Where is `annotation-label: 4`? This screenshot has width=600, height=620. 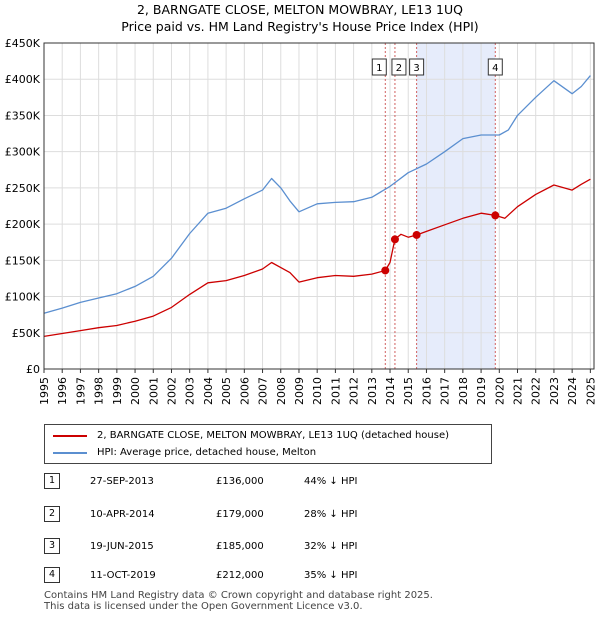 annotation-label: 4 is located at coordinates (495, 68).